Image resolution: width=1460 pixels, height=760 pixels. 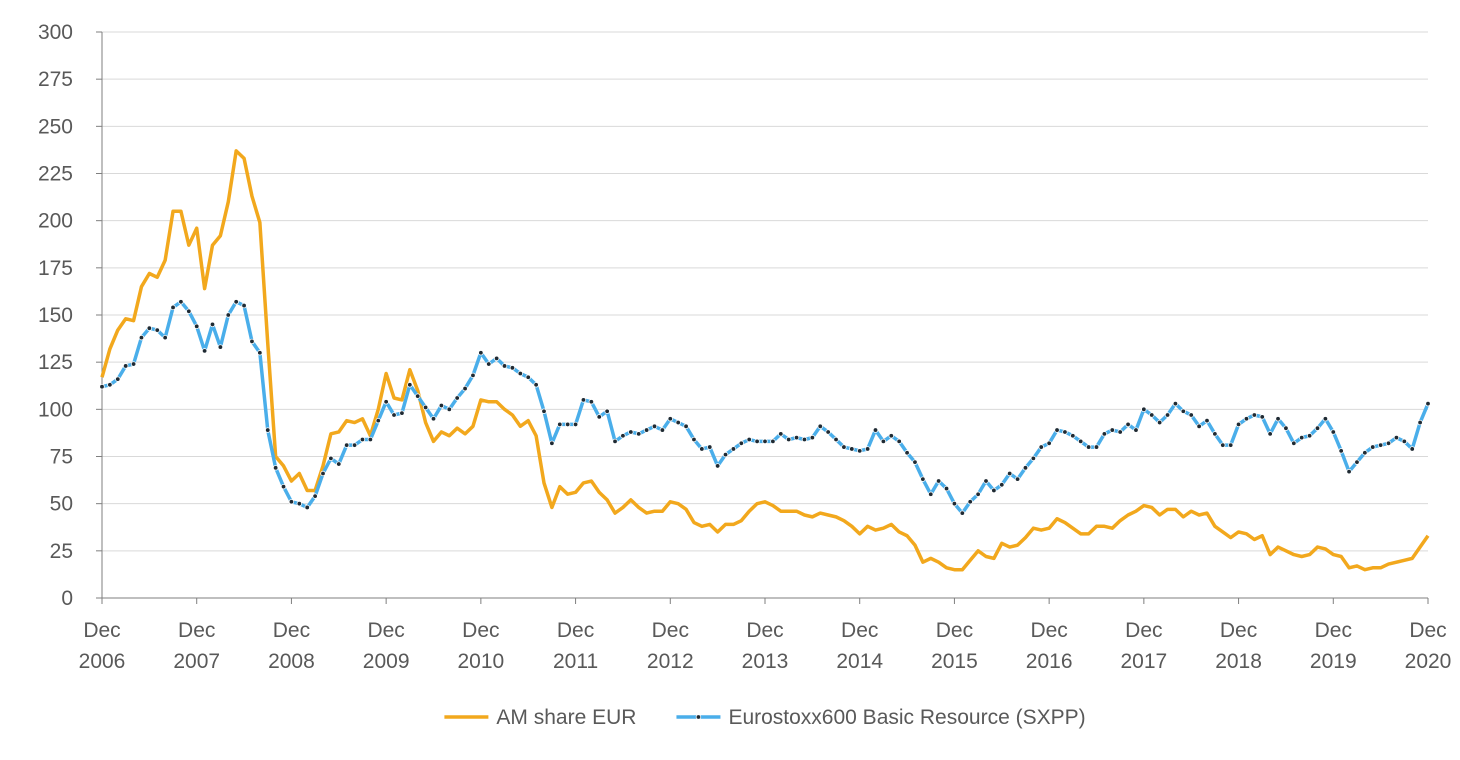 I want to click on y-tick-label: 75, so click(x=61, y=457).